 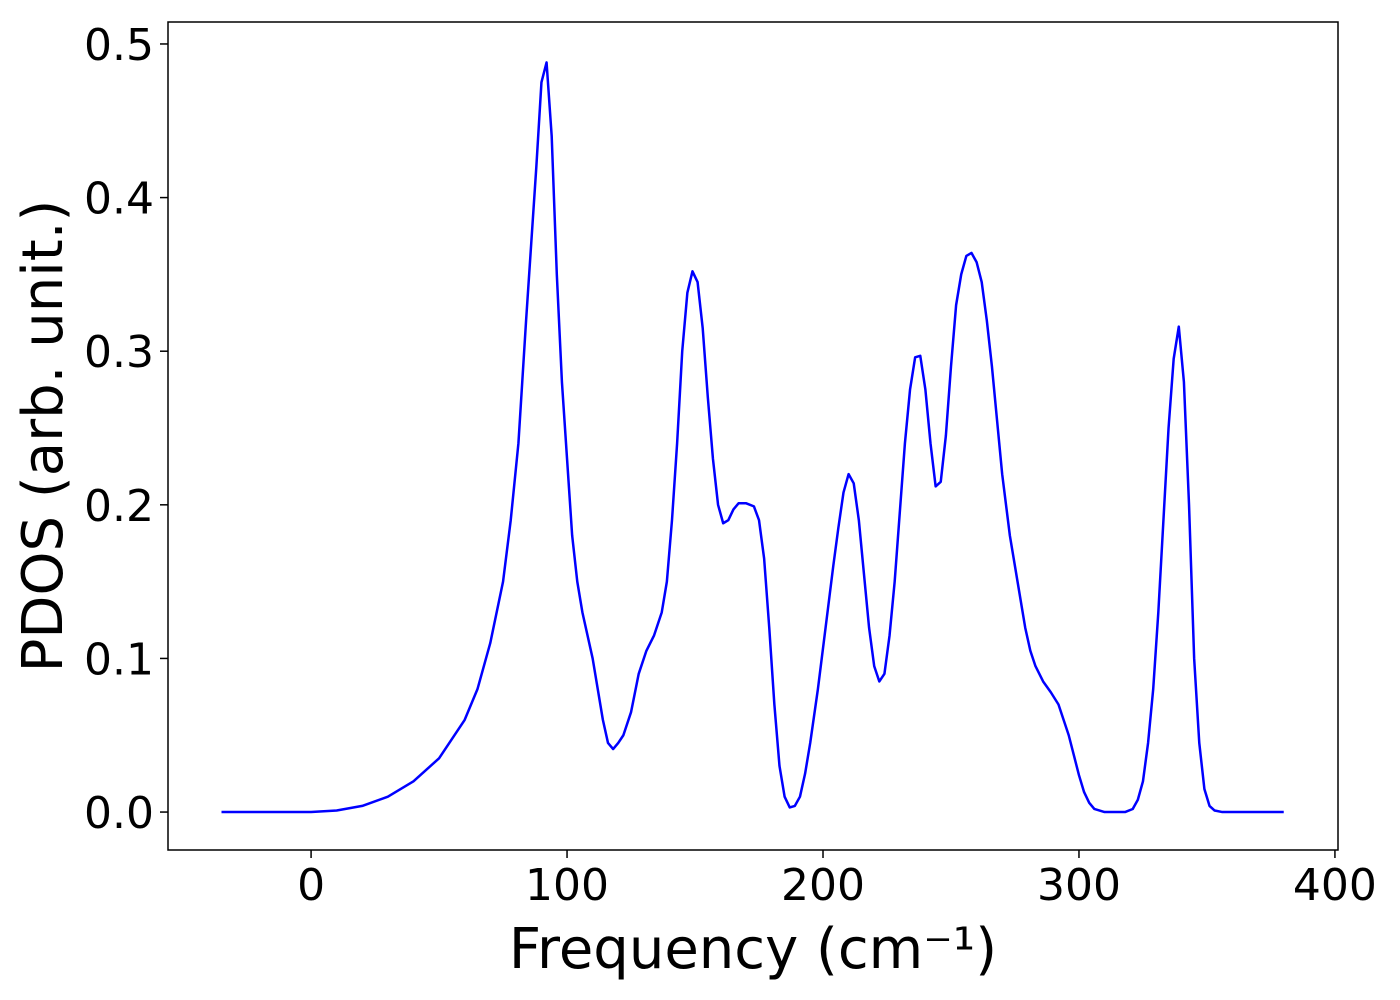 What do you see at coordinates (119, 199) in the screenshot?
I see `y-tick-label: 0.4` at bounding box center [119, 199].